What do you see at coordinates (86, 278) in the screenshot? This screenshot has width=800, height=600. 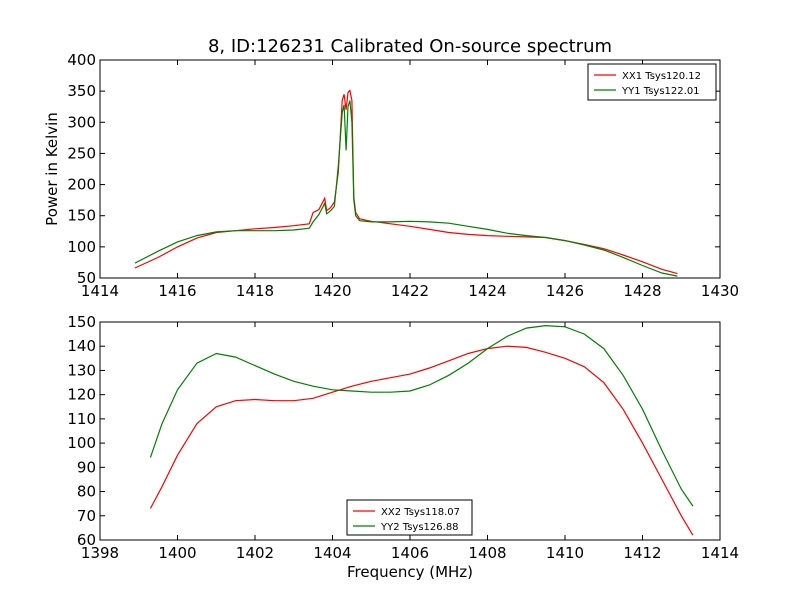 I see `y-tick-label: 50` at bounding box center [86, 278].